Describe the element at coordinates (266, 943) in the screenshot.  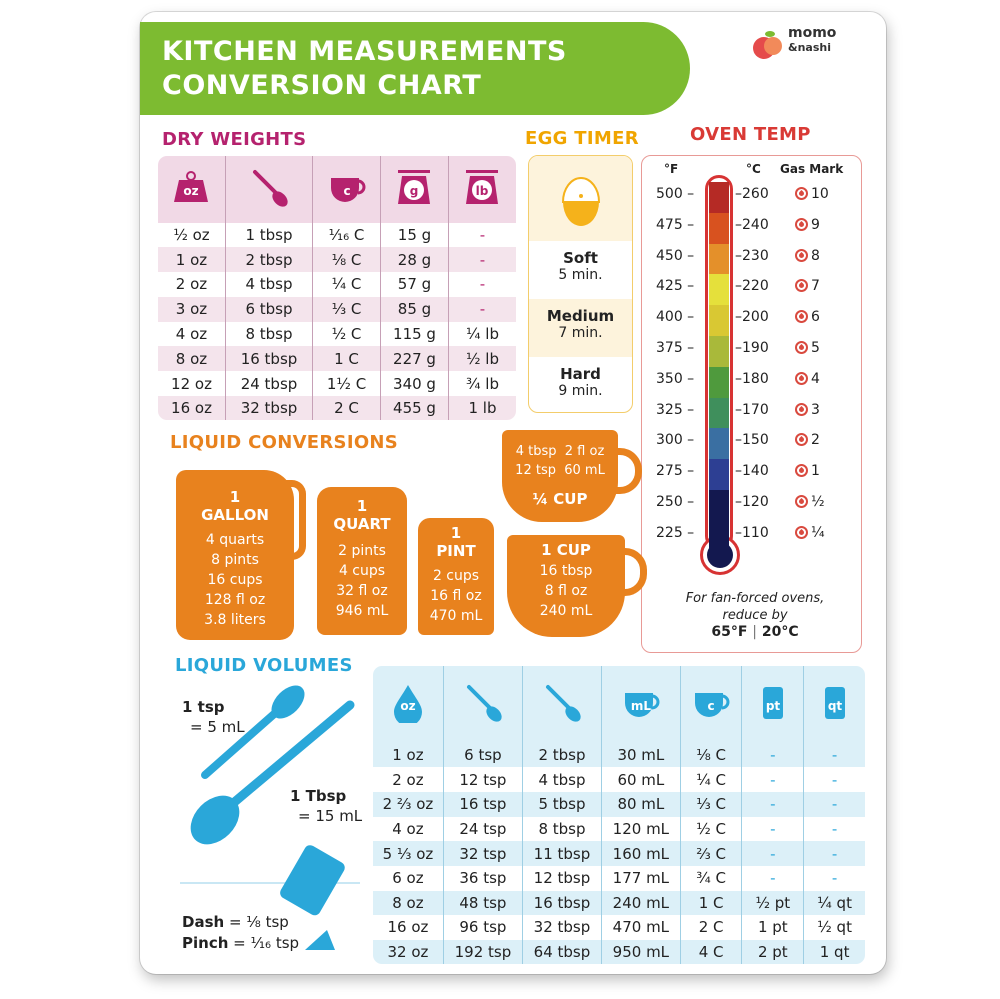
I see `pinch-value: = ¹⁄₁₆ tsp` at that location.